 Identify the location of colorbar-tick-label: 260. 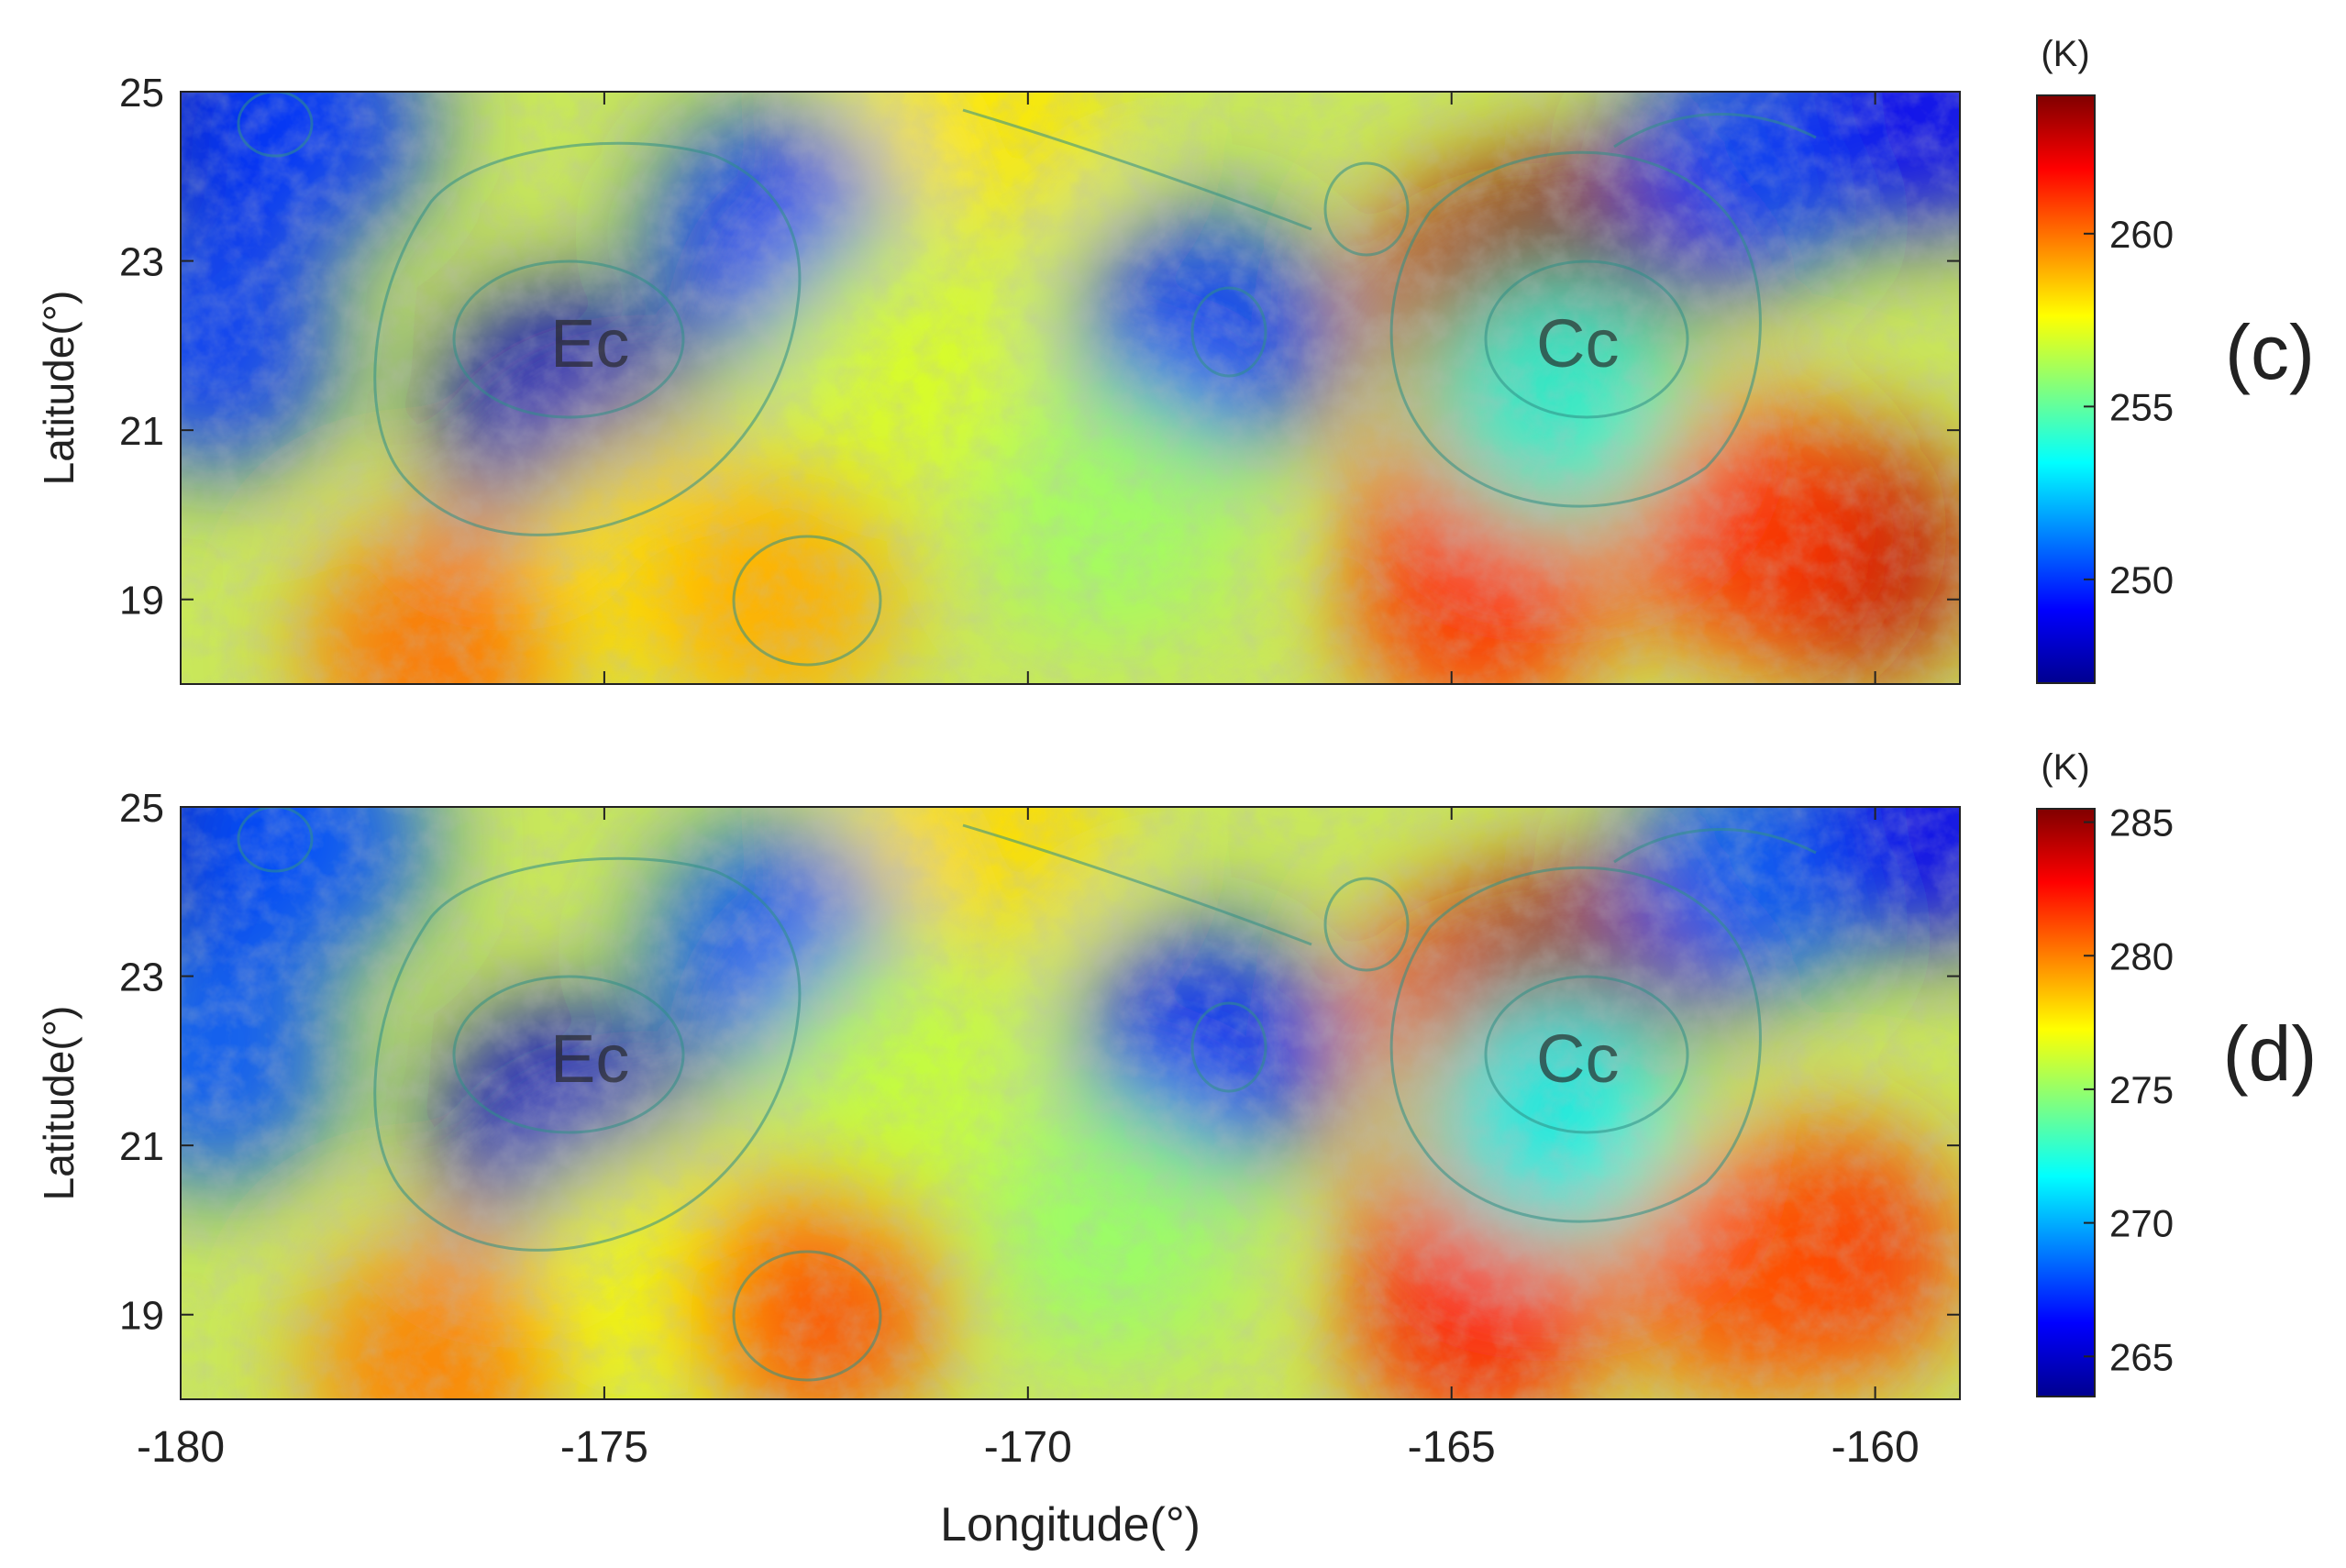
(2142, 235).